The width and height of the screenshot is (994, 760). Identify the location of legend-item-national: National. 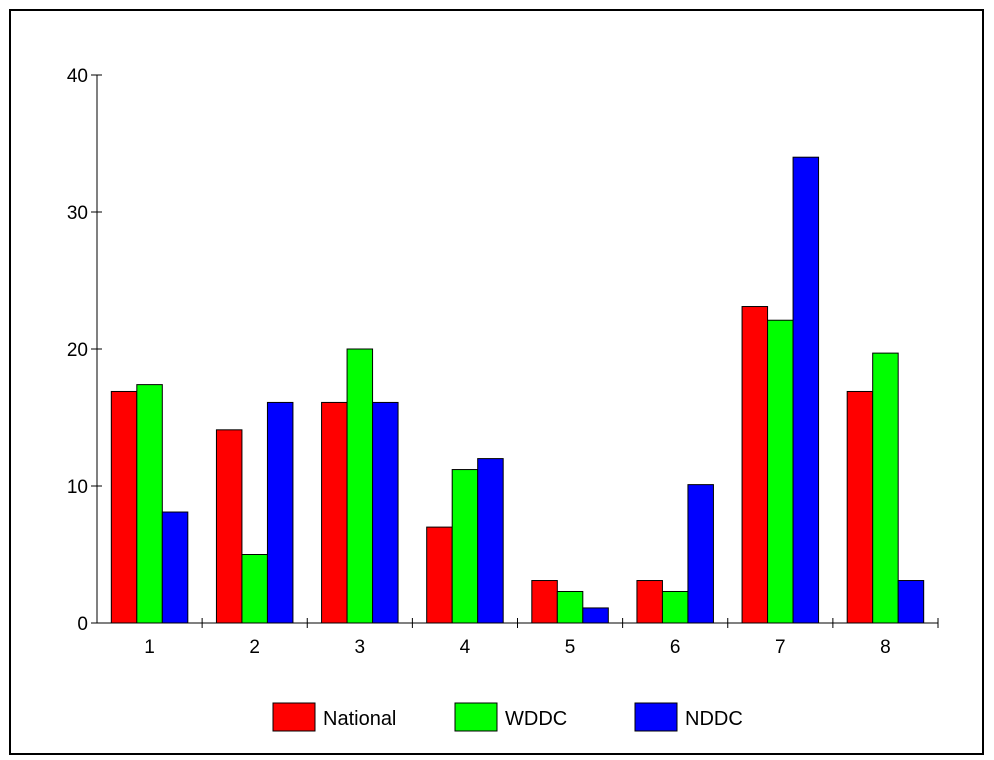
(334, 717).